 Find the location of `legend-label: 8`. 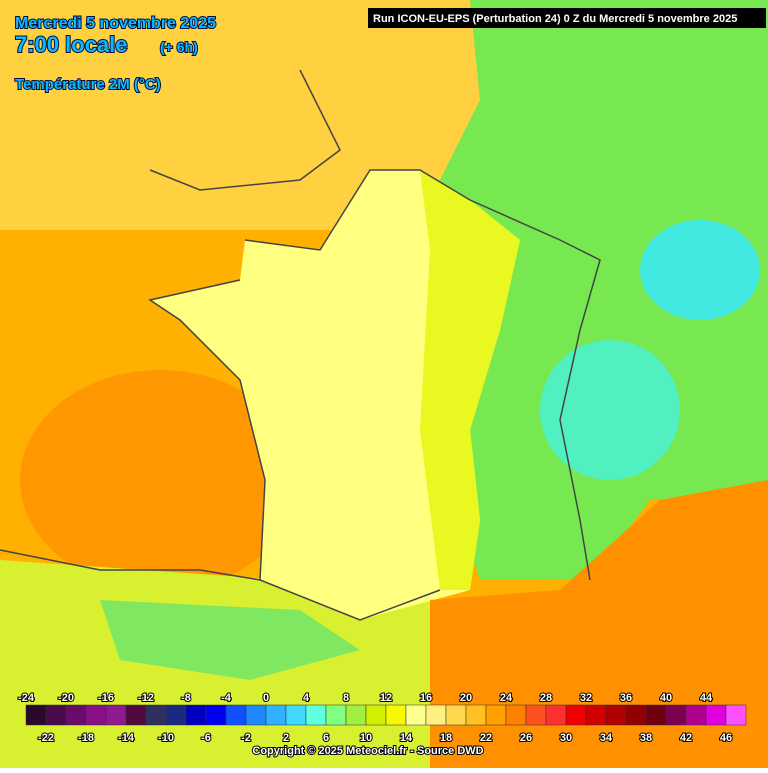

legend-label: 8 is located at coordinates (346, 698).